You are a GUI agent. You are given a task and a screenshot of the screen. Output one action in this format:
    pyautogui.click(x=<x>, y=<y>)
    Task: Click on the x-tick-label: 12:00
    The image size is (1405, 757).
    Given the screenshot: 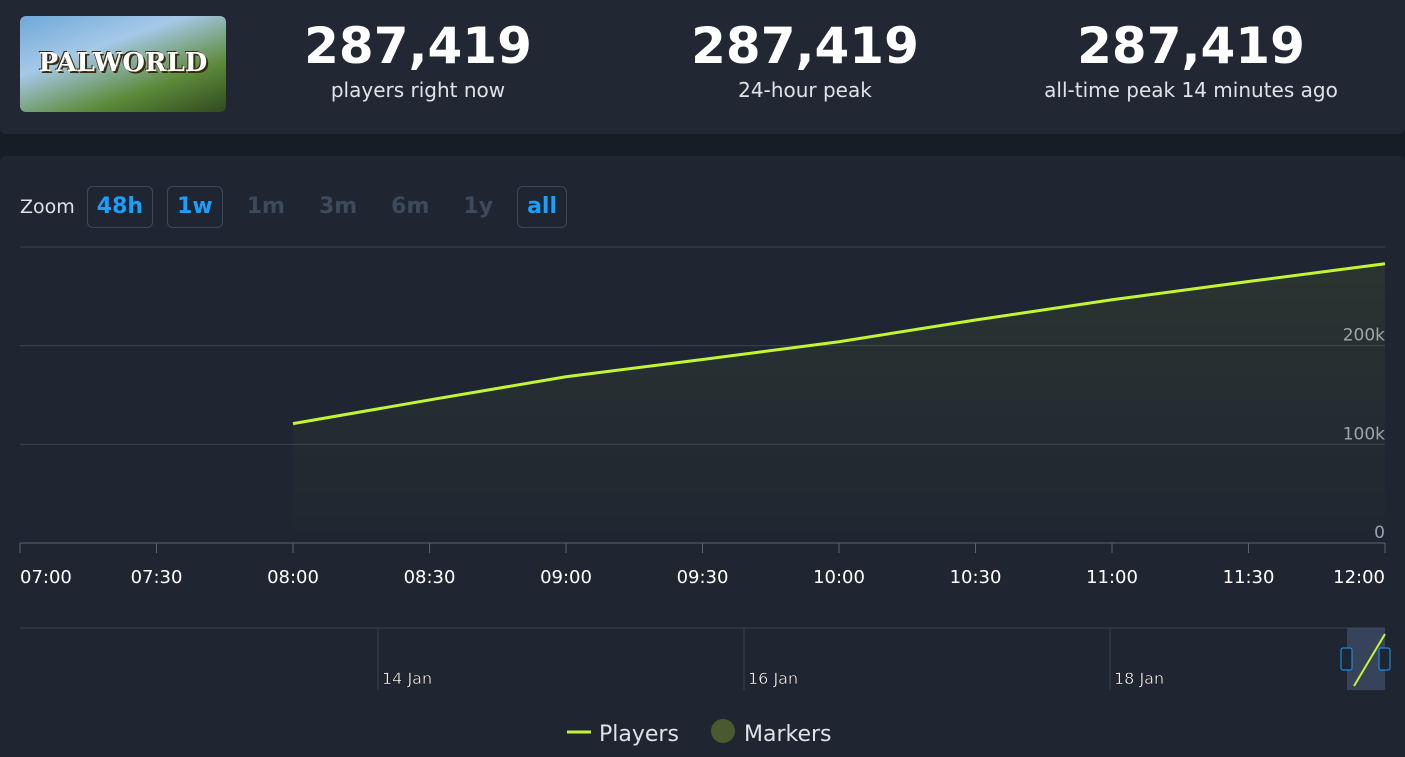 What is the action you would take?
    pyautogui.click(x=1359, y=577)
    